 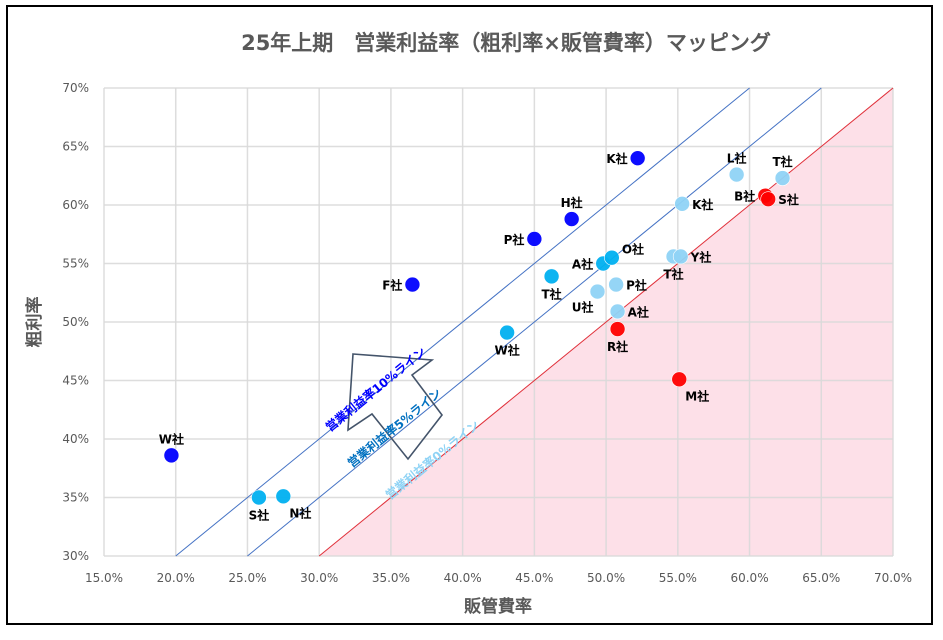 I want to click on x-tick-label: 20.0%, so click(x=176, y=578).